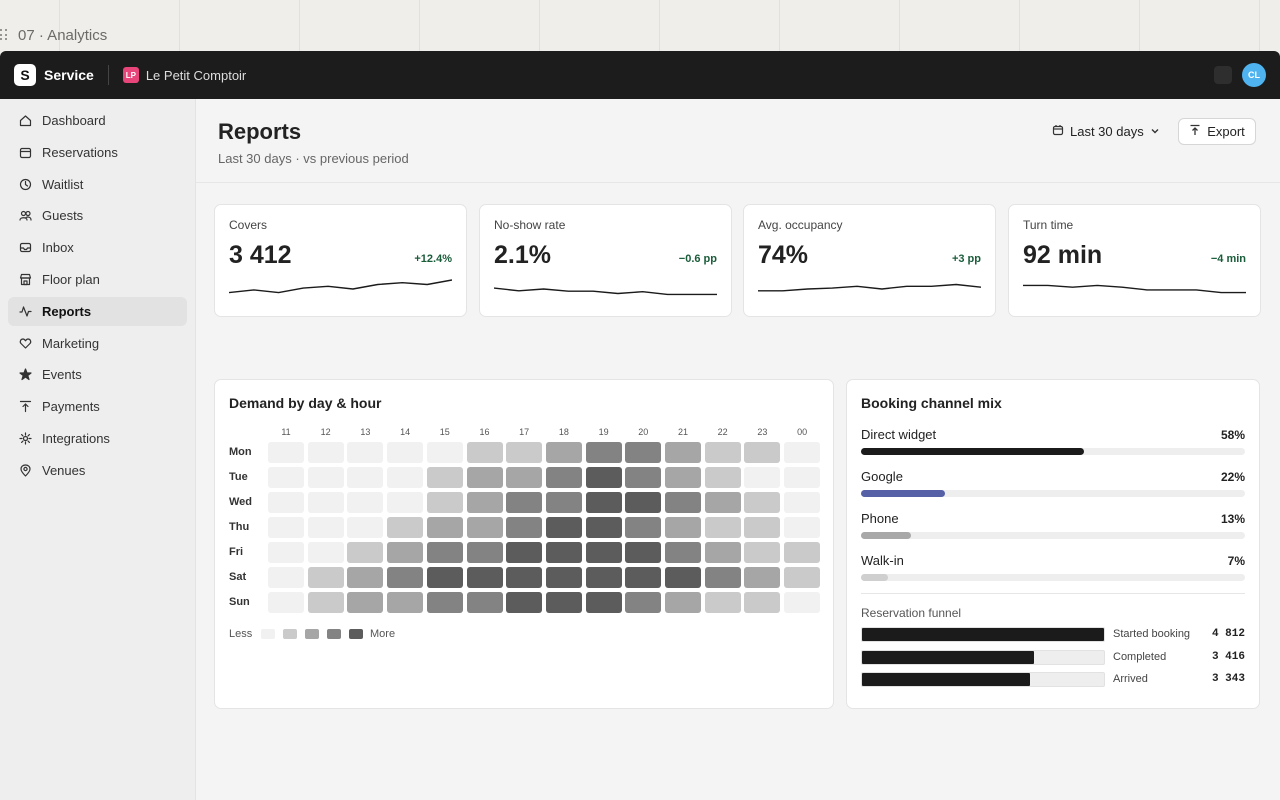 The height and width of the screenshot is (800, 1280). I want to click on sidebar-item-venues: Venues, so click(97, 470).